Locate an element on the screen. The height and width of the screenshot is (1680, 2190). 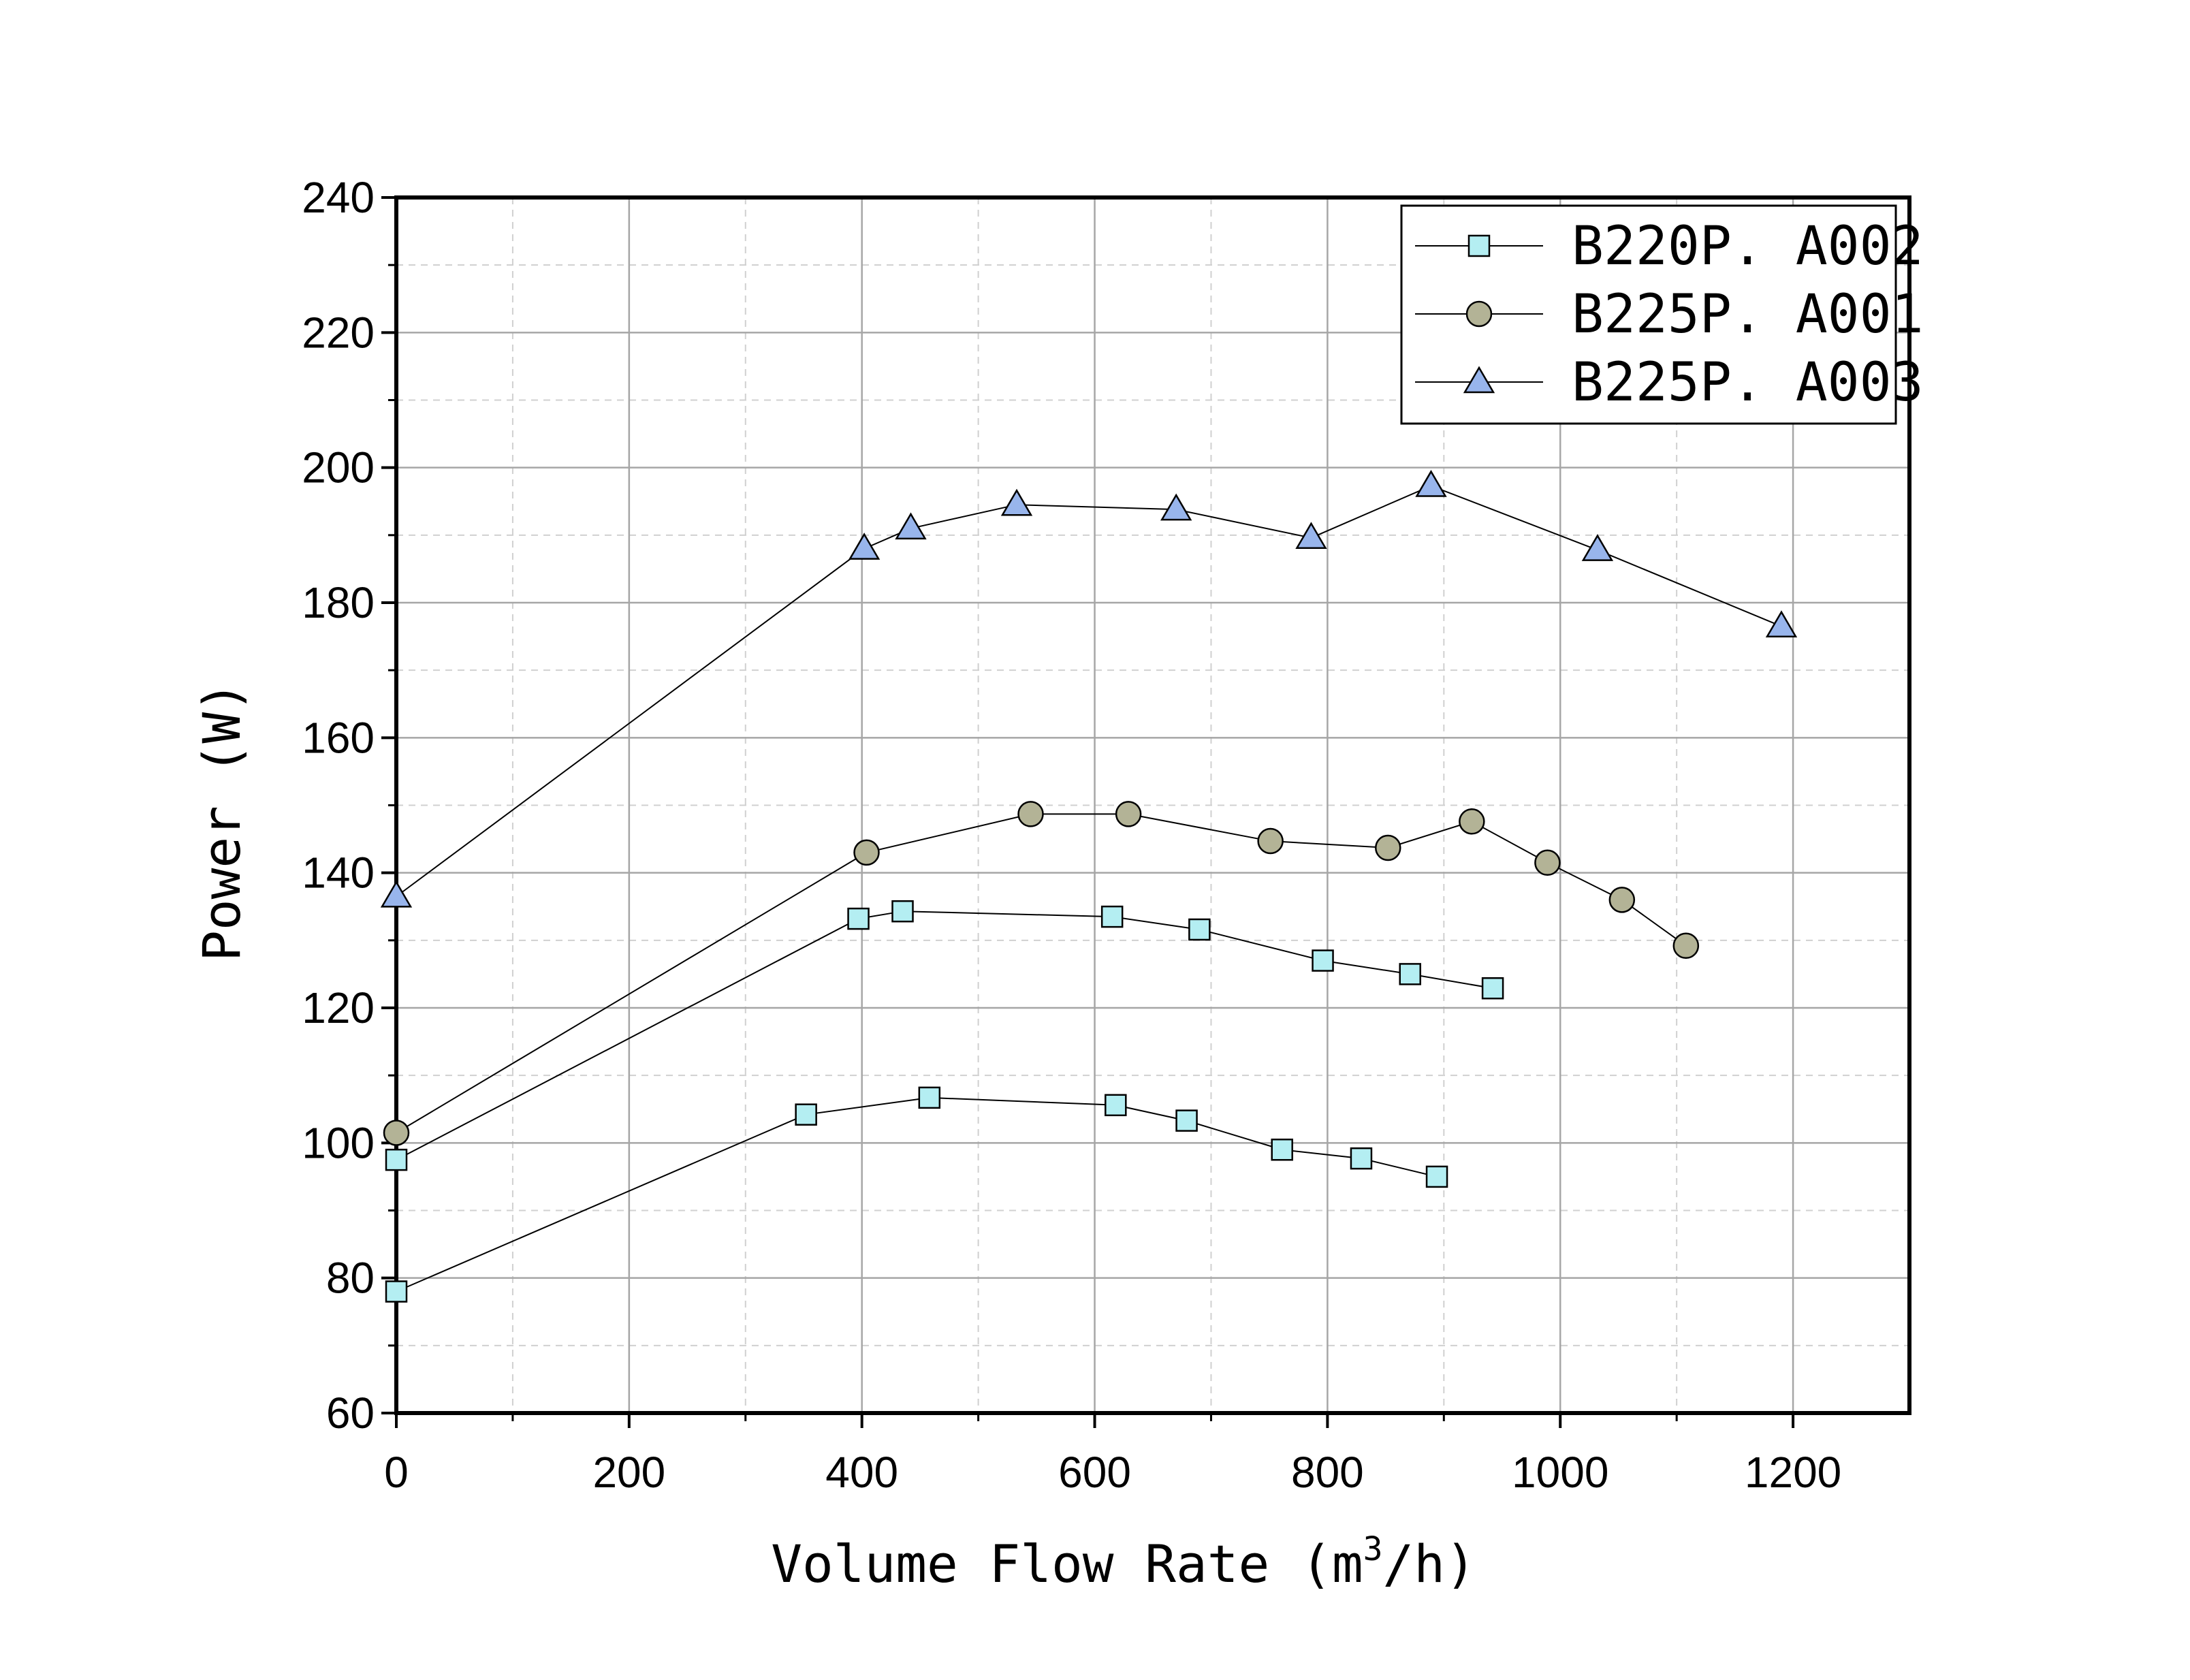
y-tick-label: 100 is located at coordinates (338, 1142).